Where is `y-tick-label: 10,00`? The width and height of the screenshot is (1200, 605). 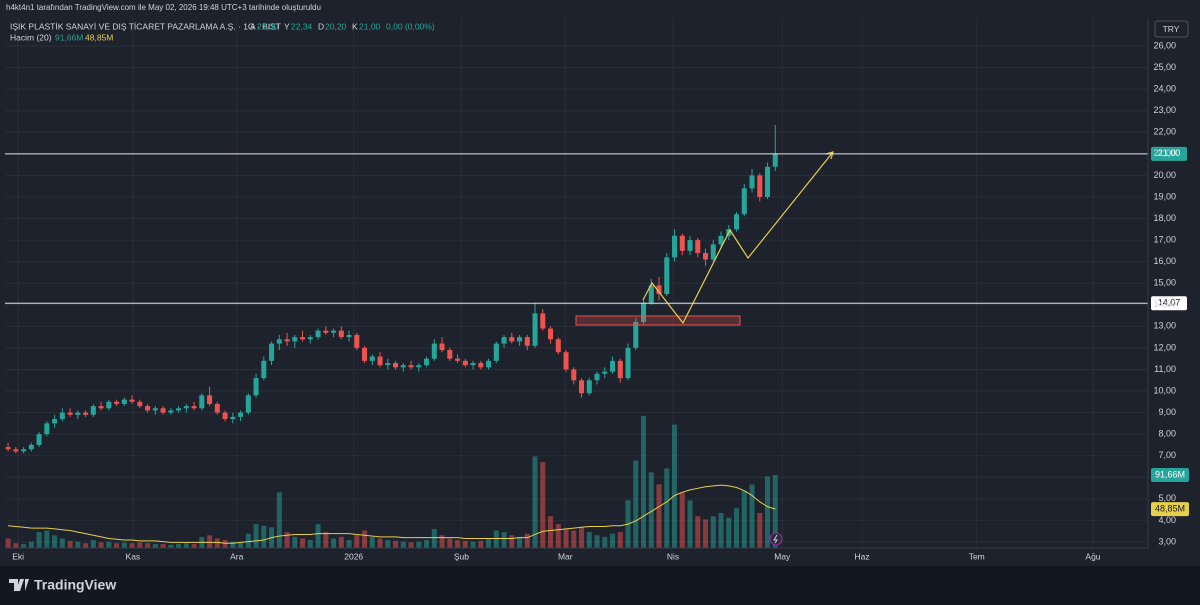 y-tick-label: 10,00 is located at coordinates (1164, 390).